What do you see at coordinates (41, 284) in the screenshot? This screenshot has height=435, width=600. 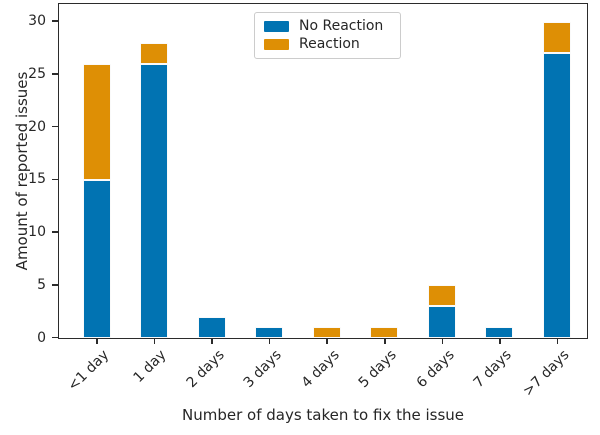 I see `y-tick-label: 5` at bounding box center [41, 284].